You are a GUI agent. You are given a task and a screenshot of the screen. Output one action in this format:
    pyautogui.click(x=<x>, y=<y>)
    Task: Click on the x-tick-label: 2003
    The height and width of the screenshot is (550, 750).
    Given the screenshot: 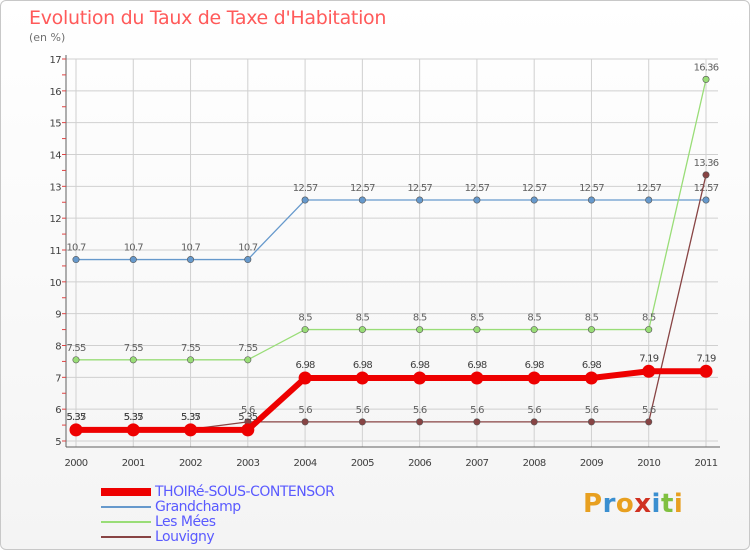 What is the action you would take?
    pyautogui.click(x=247, y=463)
    